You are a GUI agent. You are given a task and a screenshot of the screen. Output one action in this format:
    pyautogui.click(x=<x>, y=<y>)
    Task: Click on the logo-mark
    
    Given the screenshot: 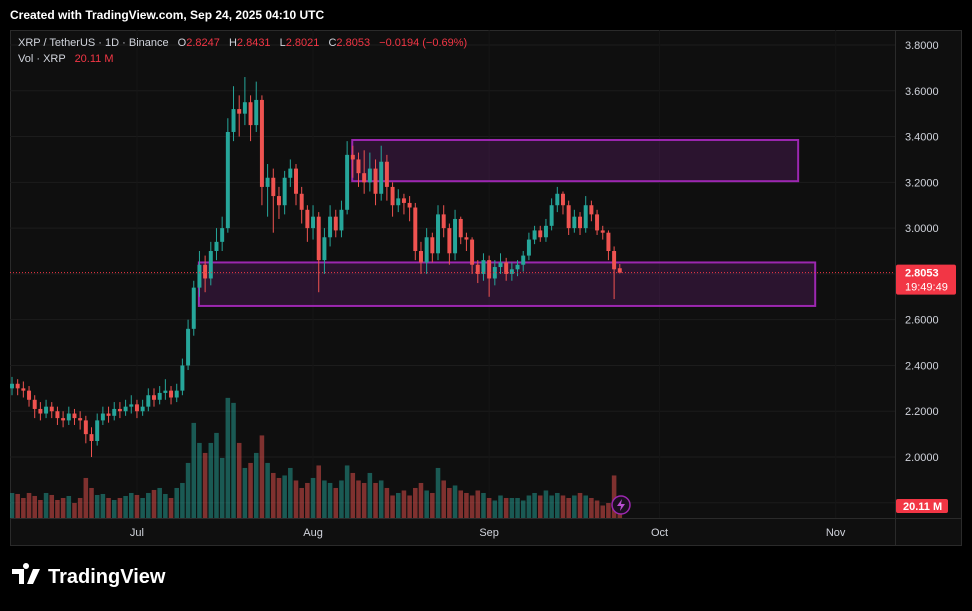 What is the action you would take?
    pyautogui.click(x=26, y=573)
    